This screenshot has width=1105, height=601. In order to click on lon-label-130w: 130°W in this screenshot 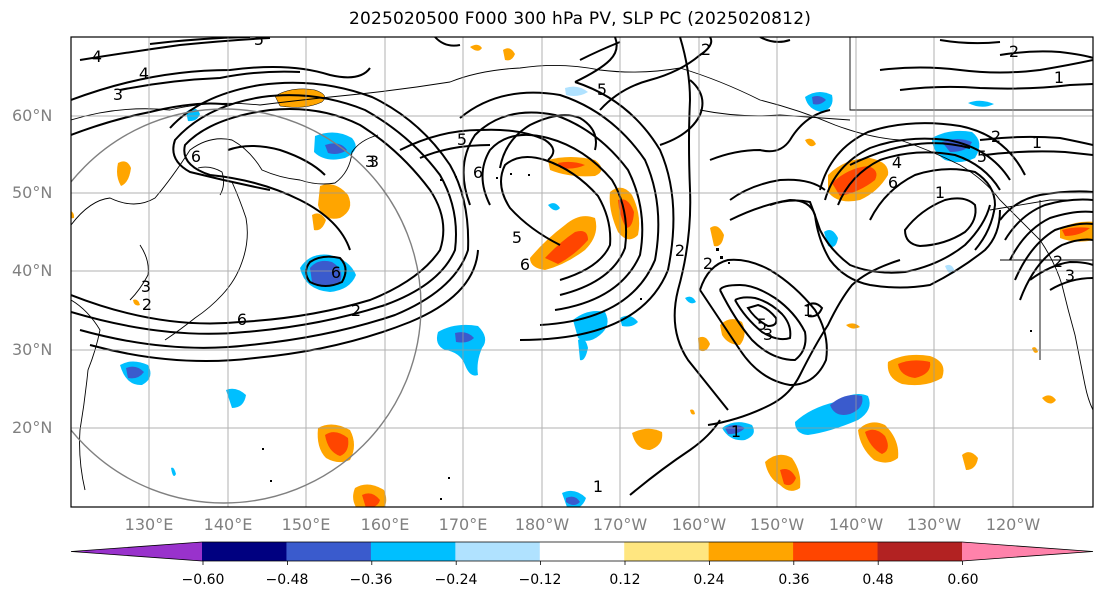, I will do `click(934, 524)`.